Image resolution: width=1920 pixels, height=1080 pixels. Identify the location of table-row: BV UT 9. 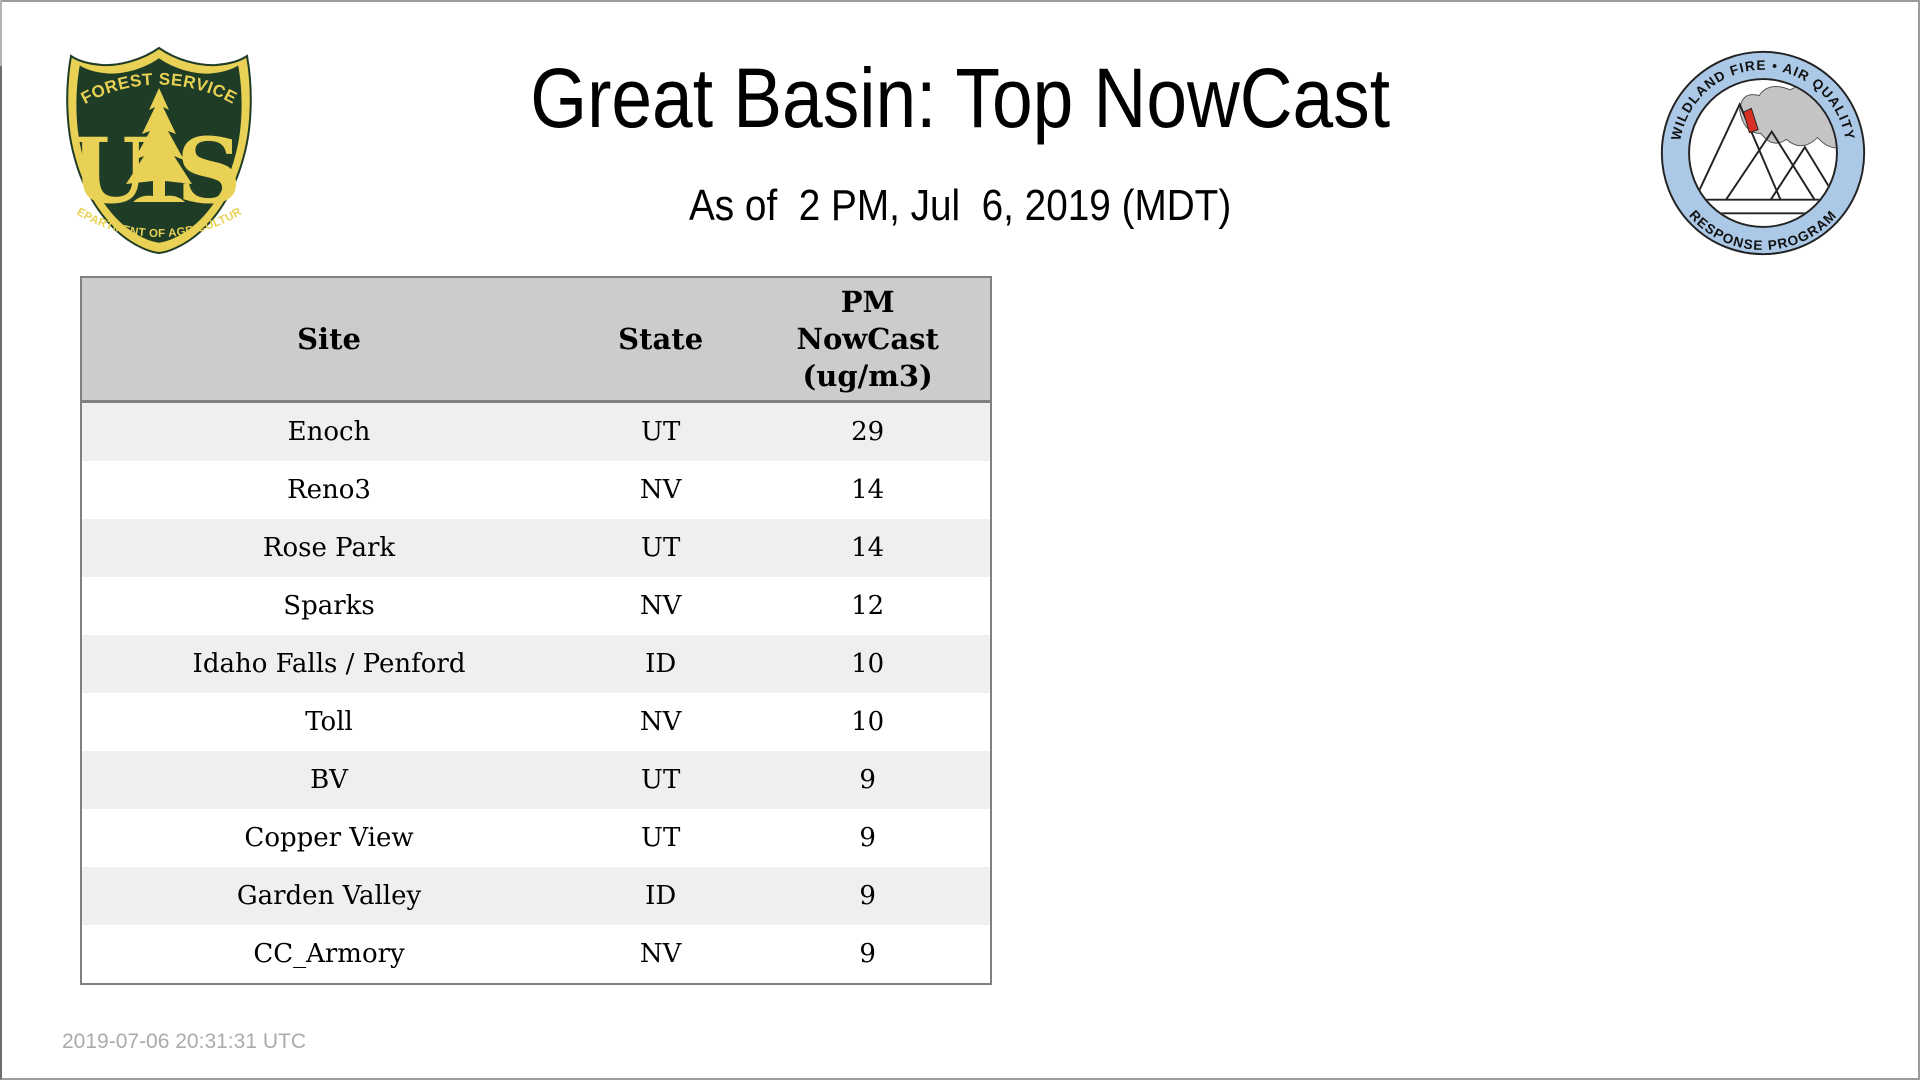
(536, 780).